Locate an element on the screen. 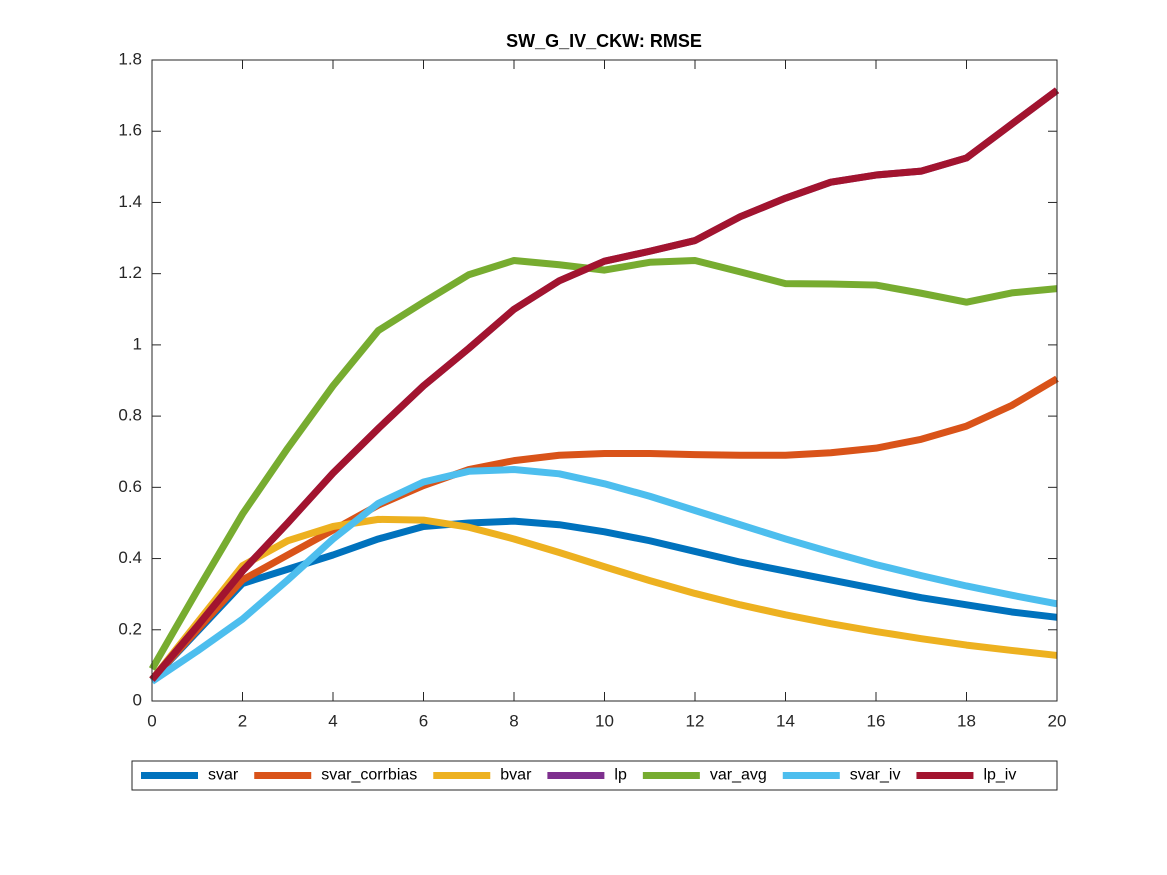  legend-label: svar_iv is located at coordinates (875, 775).